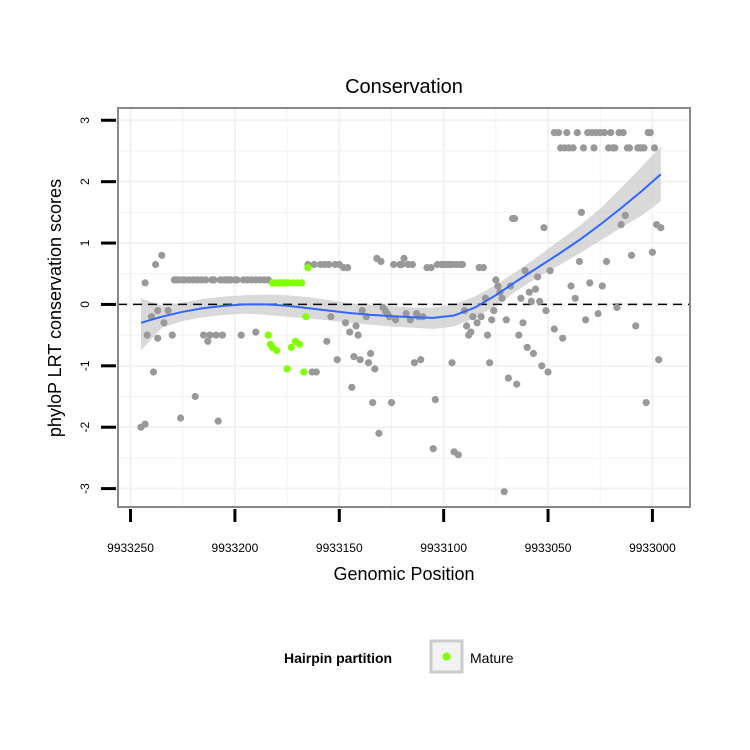 This screenshot has width=750, height=750. What do you see at coordinates (492, 658) in the screenshot?
I see `legend-label-mature: Mature` at bounding box center [492, 658].